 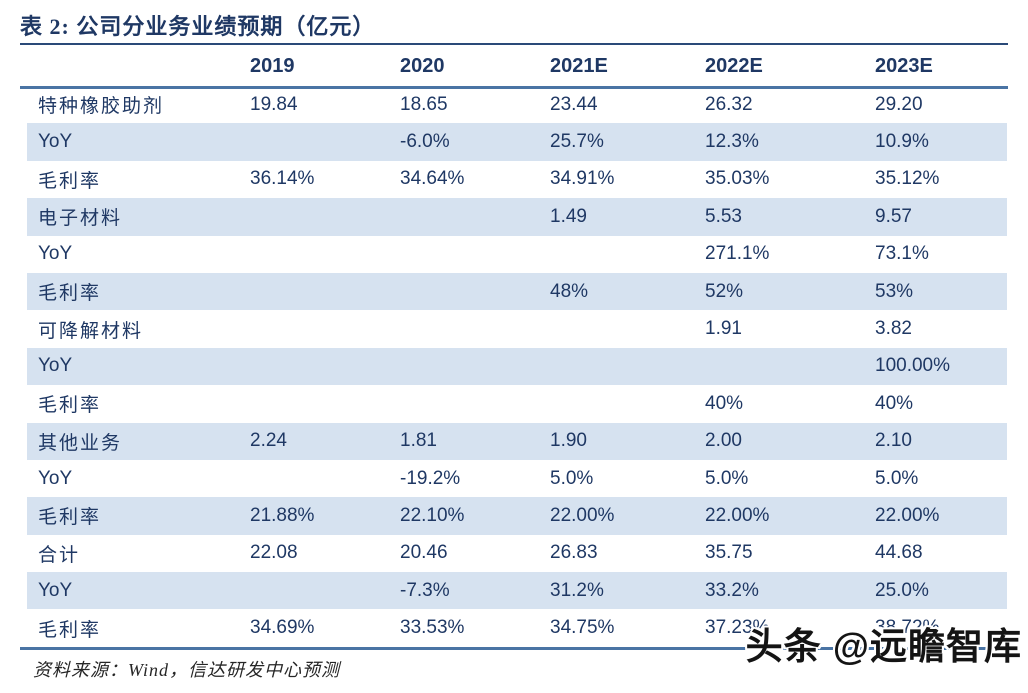 I want to click on cell-value: 1.81, so click(x=418, y=441).